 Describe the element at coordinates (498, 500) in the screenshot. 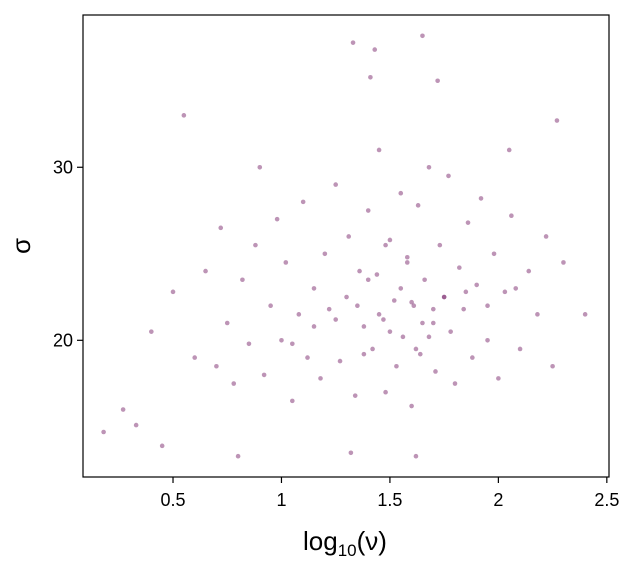

I see `x-tick-label: 2` at that location.